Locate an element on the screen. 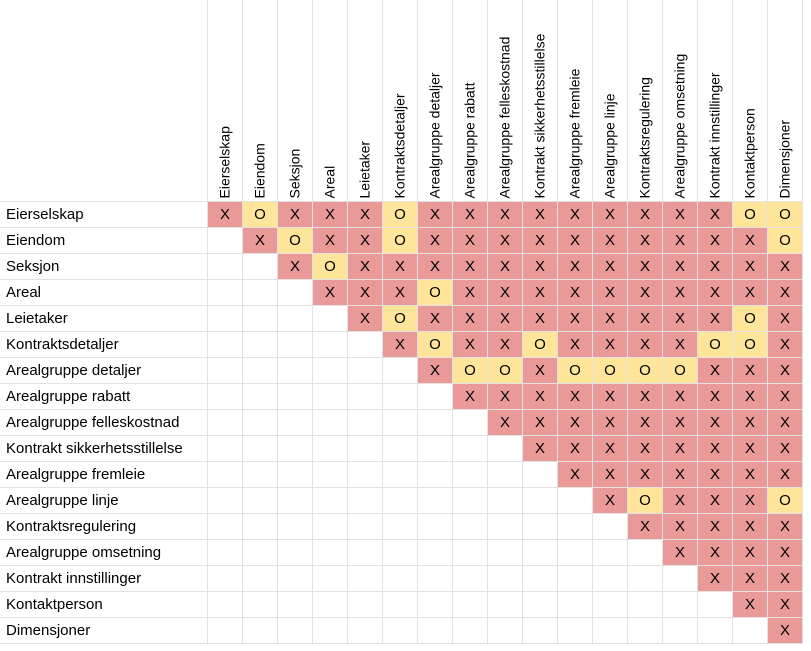 The image size is (811, 651). row-header: Eierselskap is located at coordinates (104, 215).